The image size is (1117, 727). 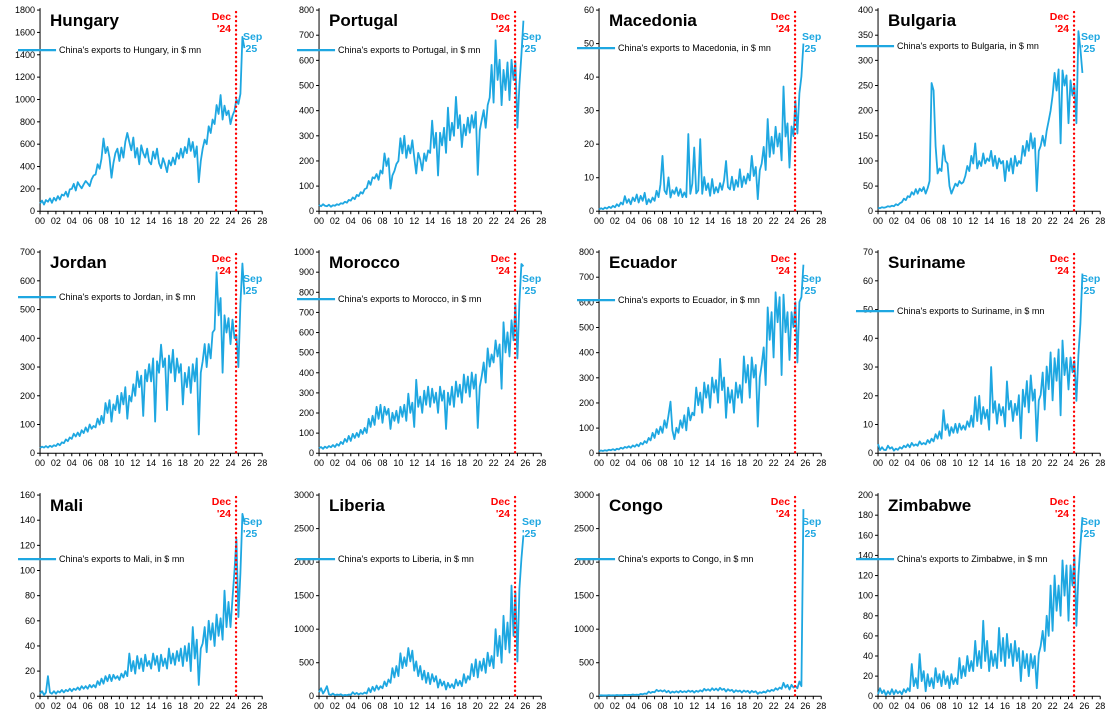 I want to click on y-tick-label: 300, so click(x=865, y=60).